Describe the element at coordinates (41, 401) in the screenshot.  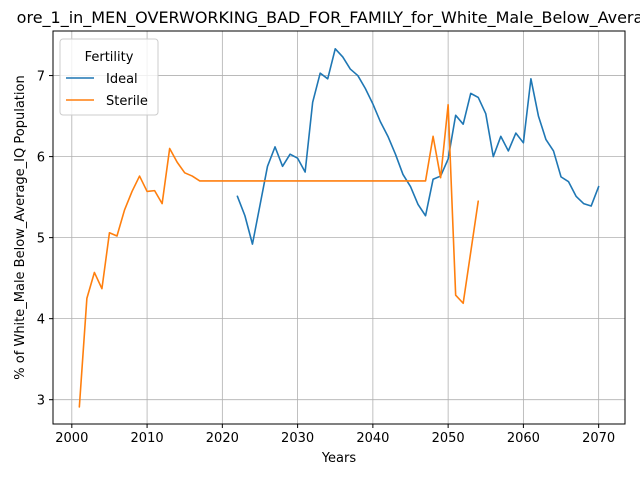
I see `y-tick-label: 3` at that location.